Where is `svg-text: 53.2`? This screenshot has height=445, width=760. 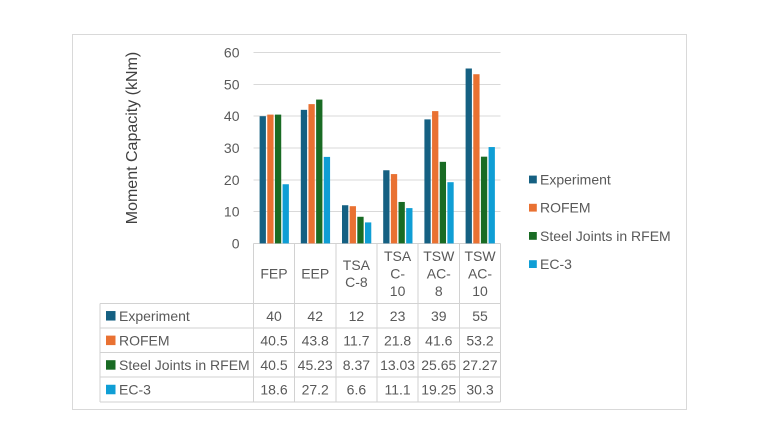
svg-text: 53.2 is located at coordinates (479, 340).